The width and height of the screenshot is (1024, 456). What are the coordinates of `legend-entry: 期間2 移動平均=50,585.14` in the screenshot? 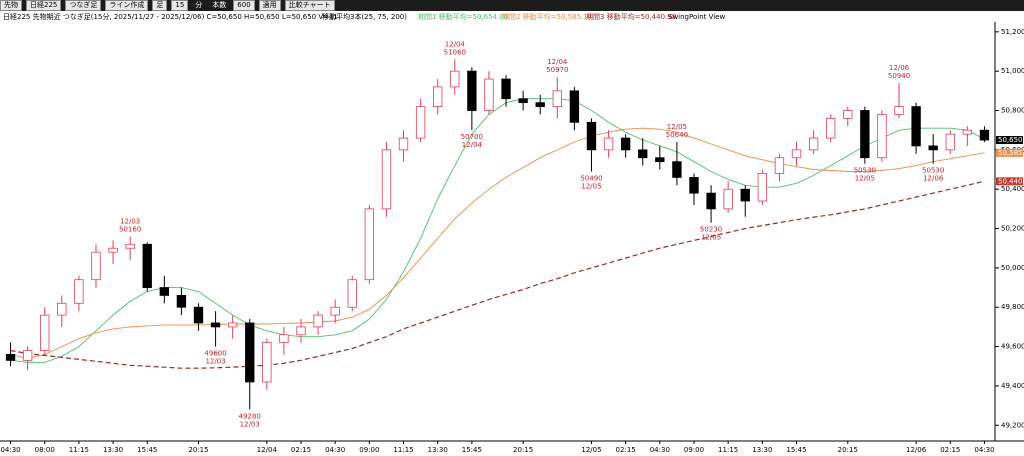 It's located at (547, 16).